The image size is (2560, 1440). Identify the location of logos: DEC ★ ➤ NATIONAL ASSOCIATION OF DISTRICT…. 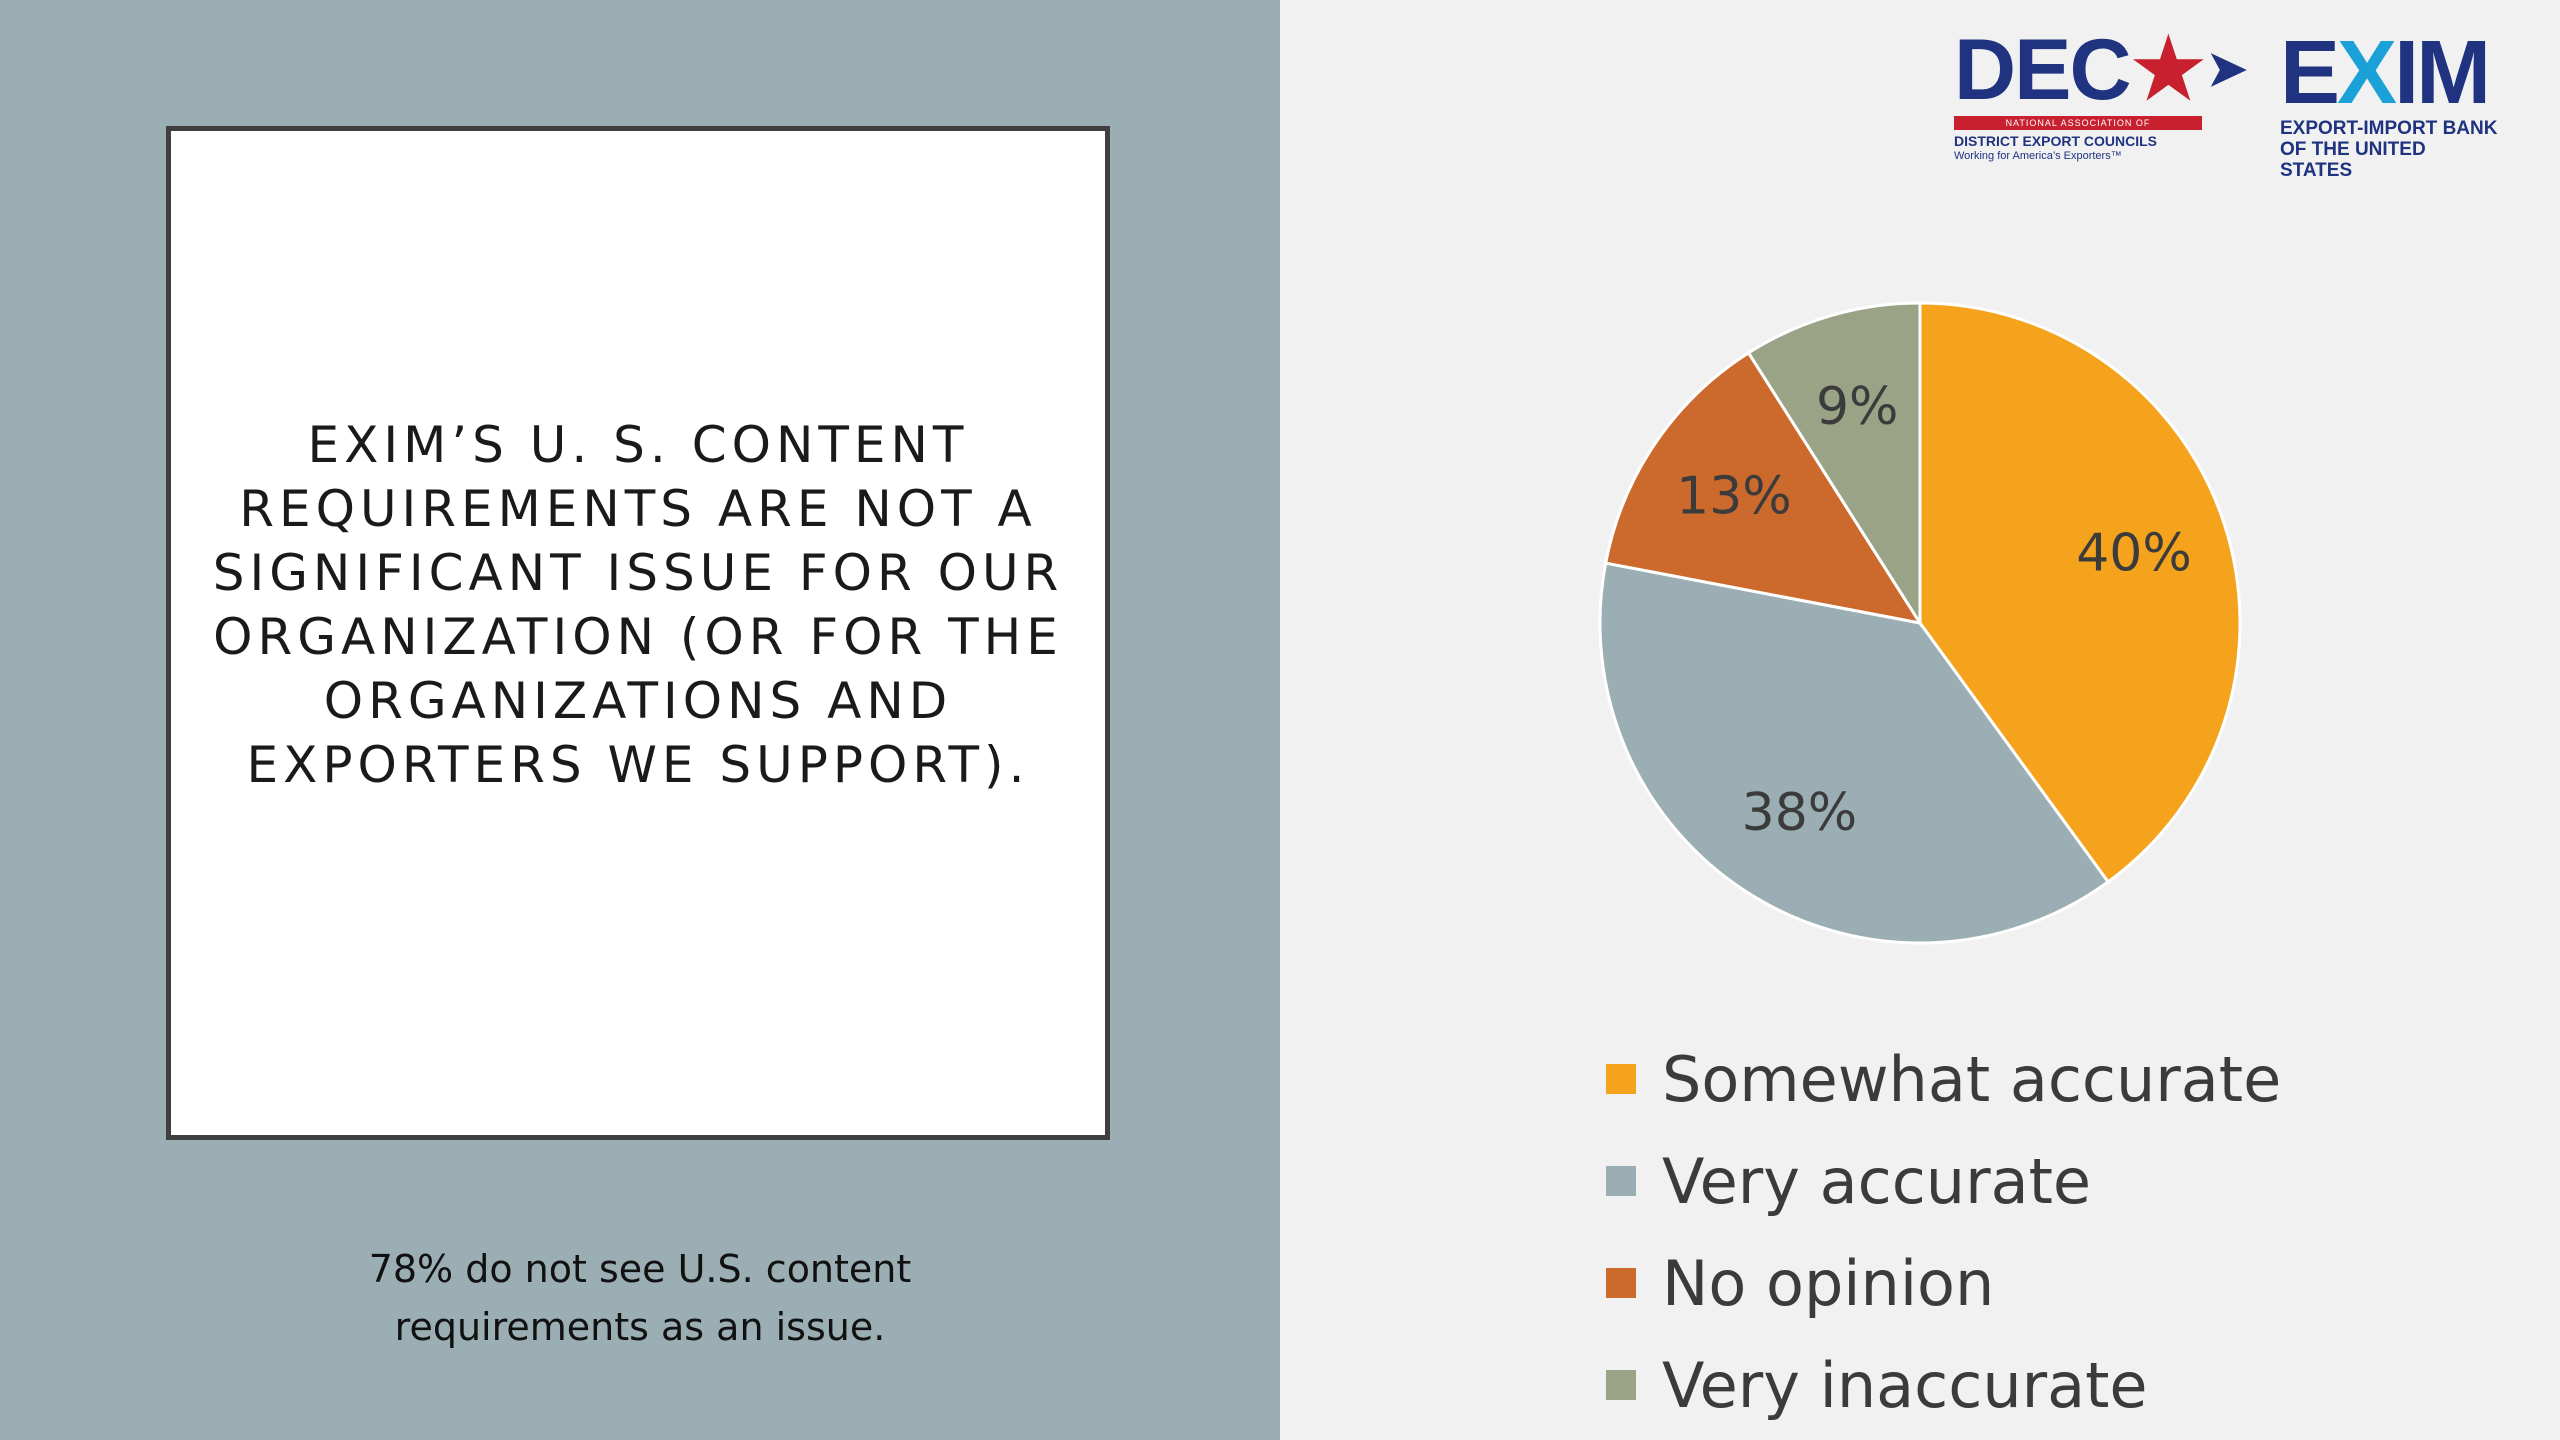
(2227, 101).